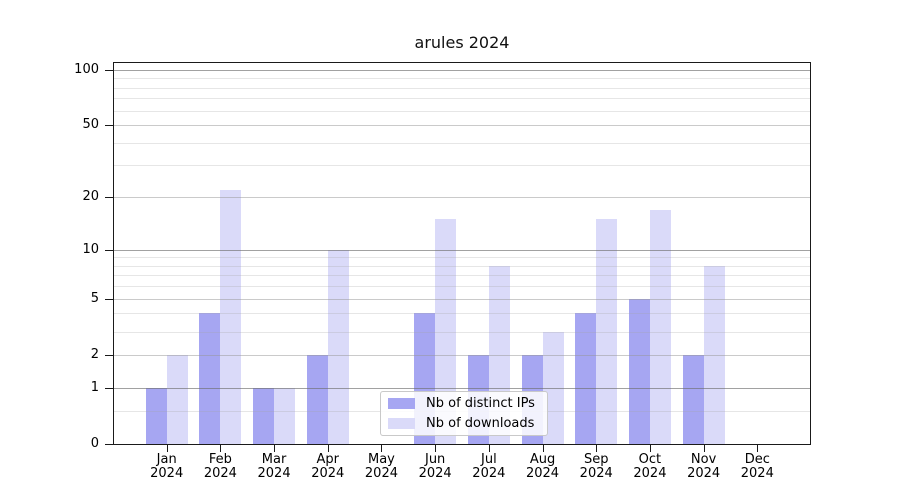  I want to click on x-tick-label: Aug 2024, so click(543, 467).